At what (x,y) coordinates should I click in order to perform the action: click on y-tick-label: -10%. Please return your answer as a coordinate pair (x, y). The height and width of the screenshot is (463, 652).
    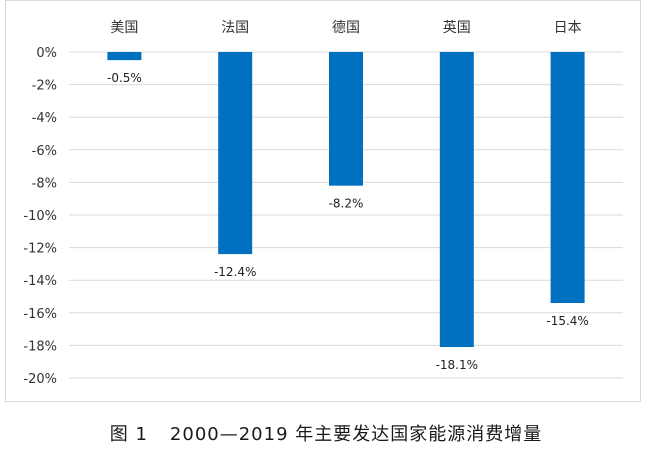
    Looking at the image, I should click on (40, 216).